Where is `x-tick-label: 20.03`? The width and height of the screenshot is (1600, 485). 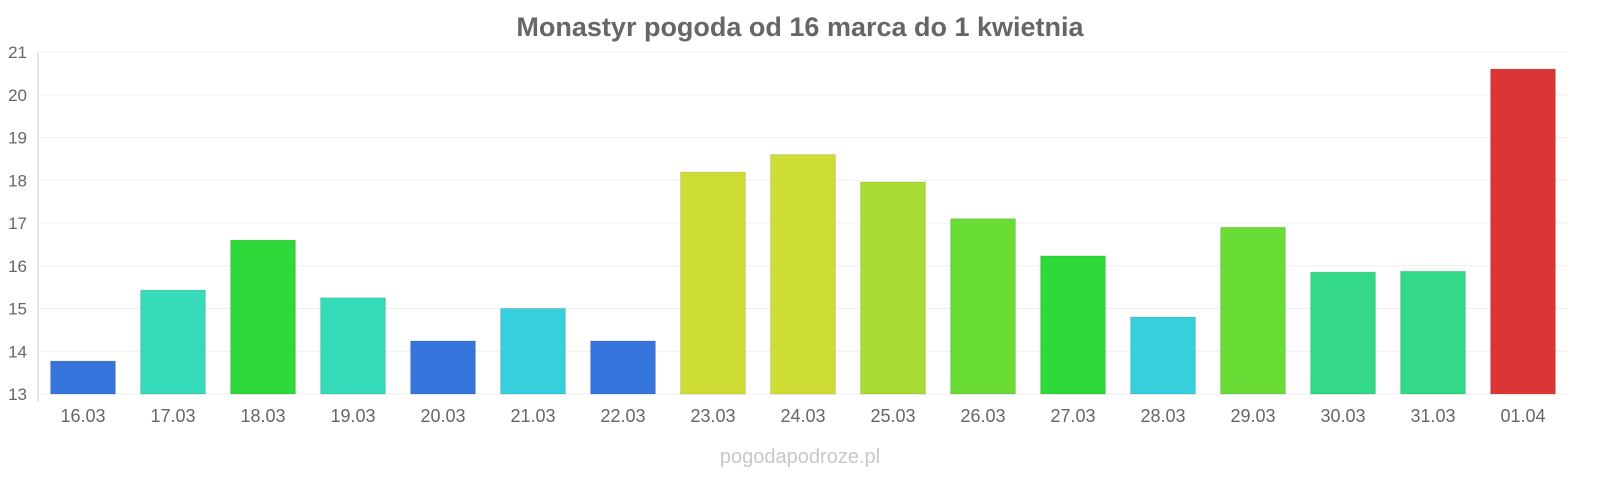
x-tick-label: 20.03 is located at coordinates (442, 416).